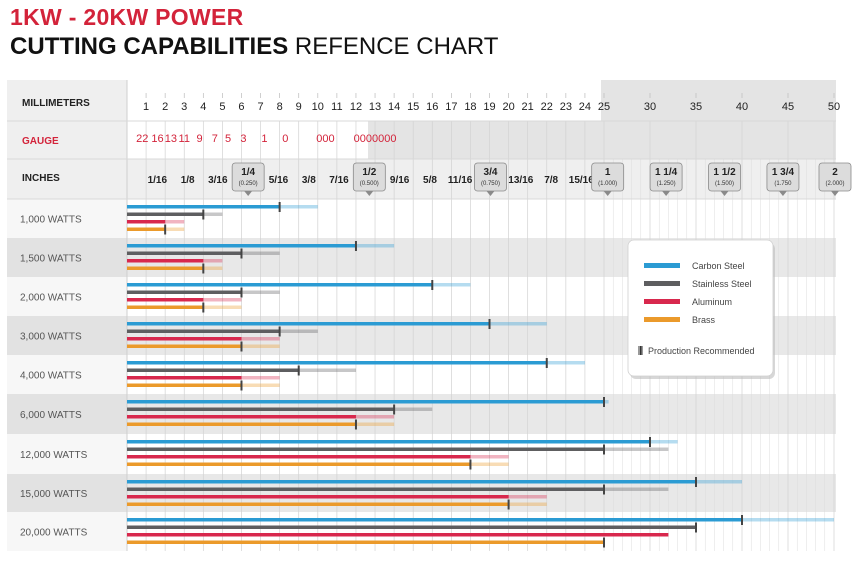  What do you see at coordinates (54, 533) in the screenshot?
I see `row-label: 20,000 WATTS` at bounding box center [54, 533].